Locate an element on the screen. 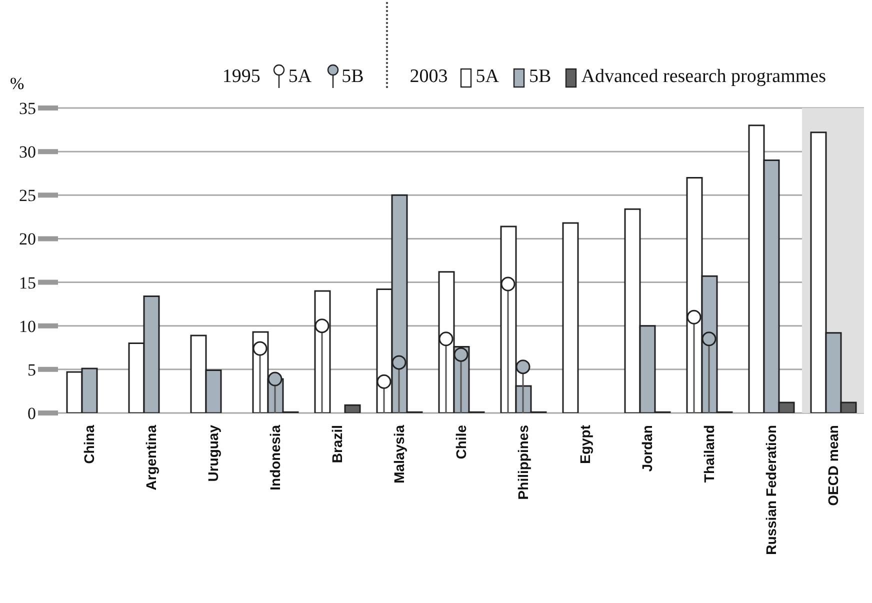  x-tick-label: Russian Federation is located at coordinates (771, 490).